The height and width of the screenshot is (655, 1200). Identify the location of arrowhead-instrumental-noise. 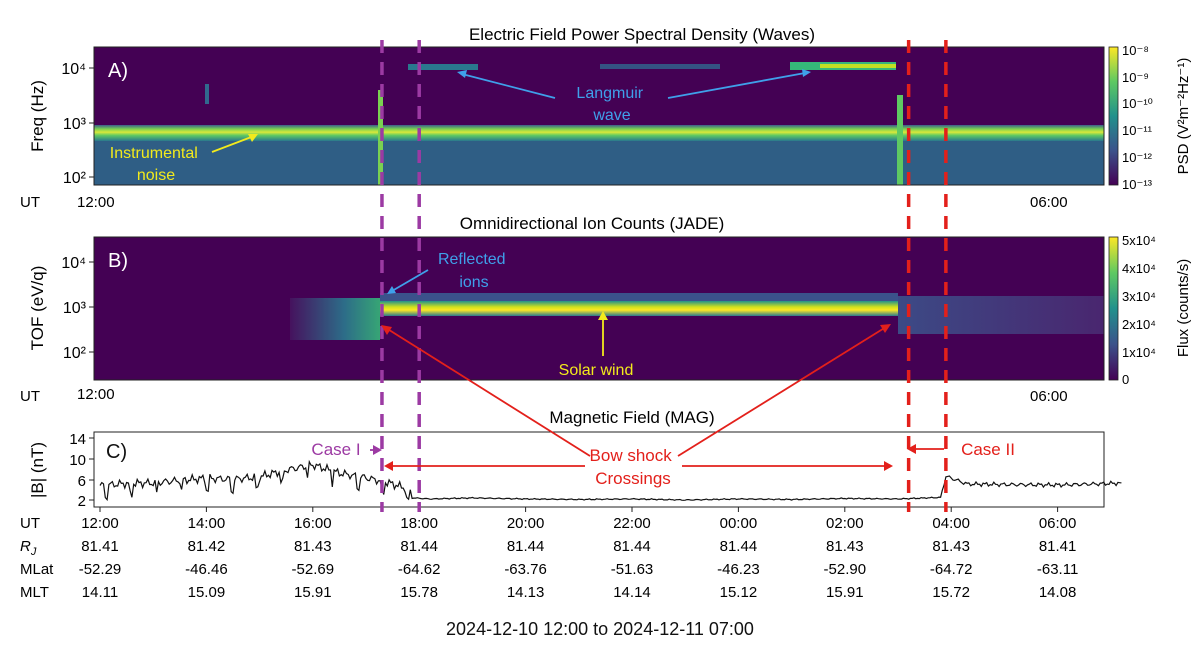
(253, 138).